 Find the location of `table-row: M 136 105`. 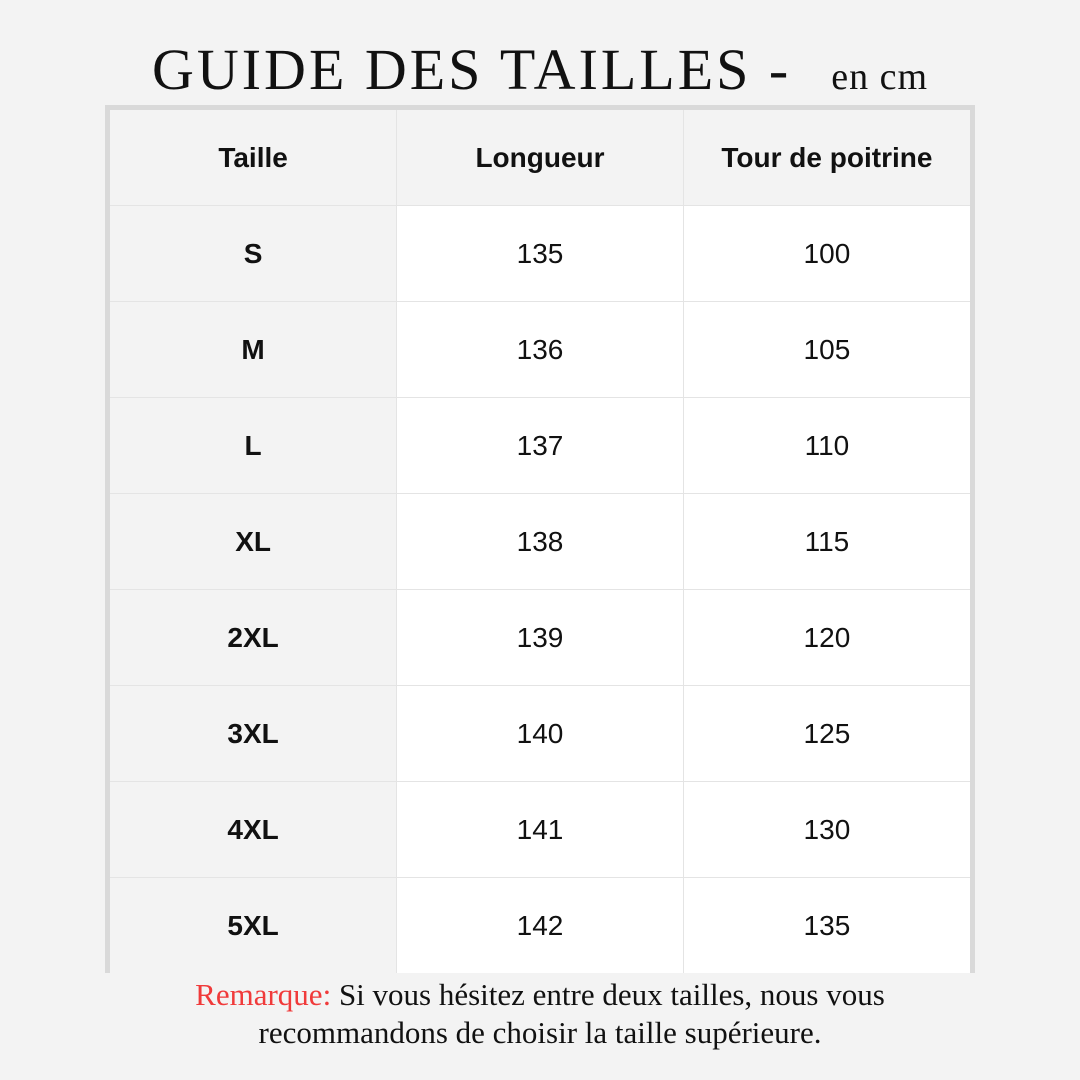

table-row: M 136 105 is located at coordinates (540, 349).